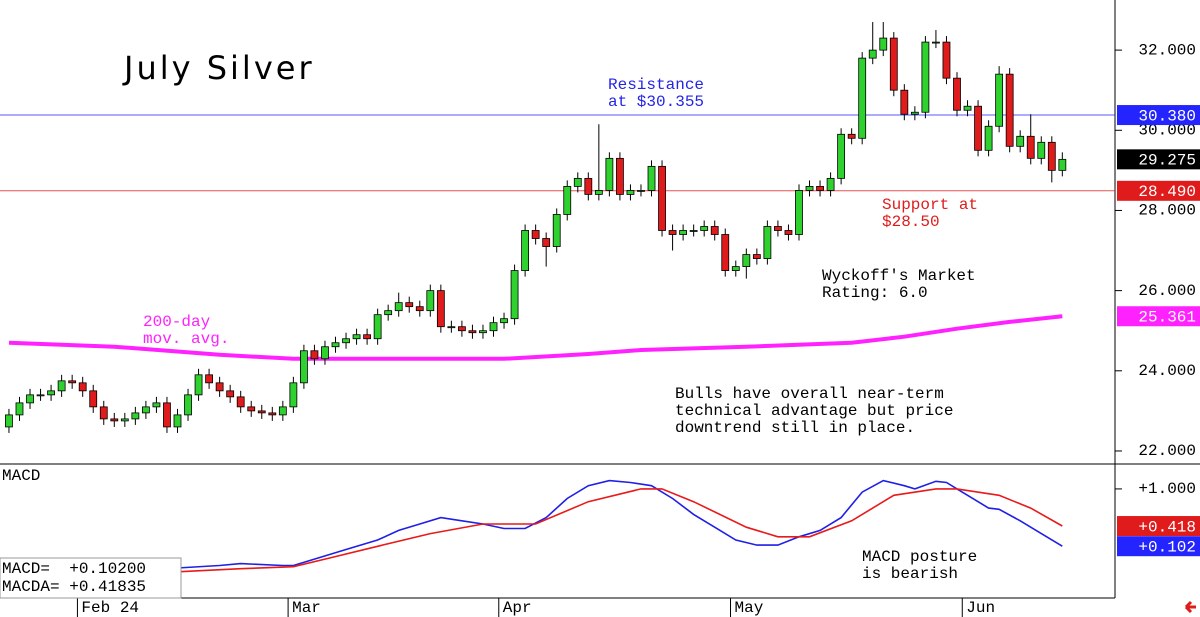 Image resolution: width=1200 pixels, height=617 pixels. I want to click on scroll-arrow, so click(1190, 607).